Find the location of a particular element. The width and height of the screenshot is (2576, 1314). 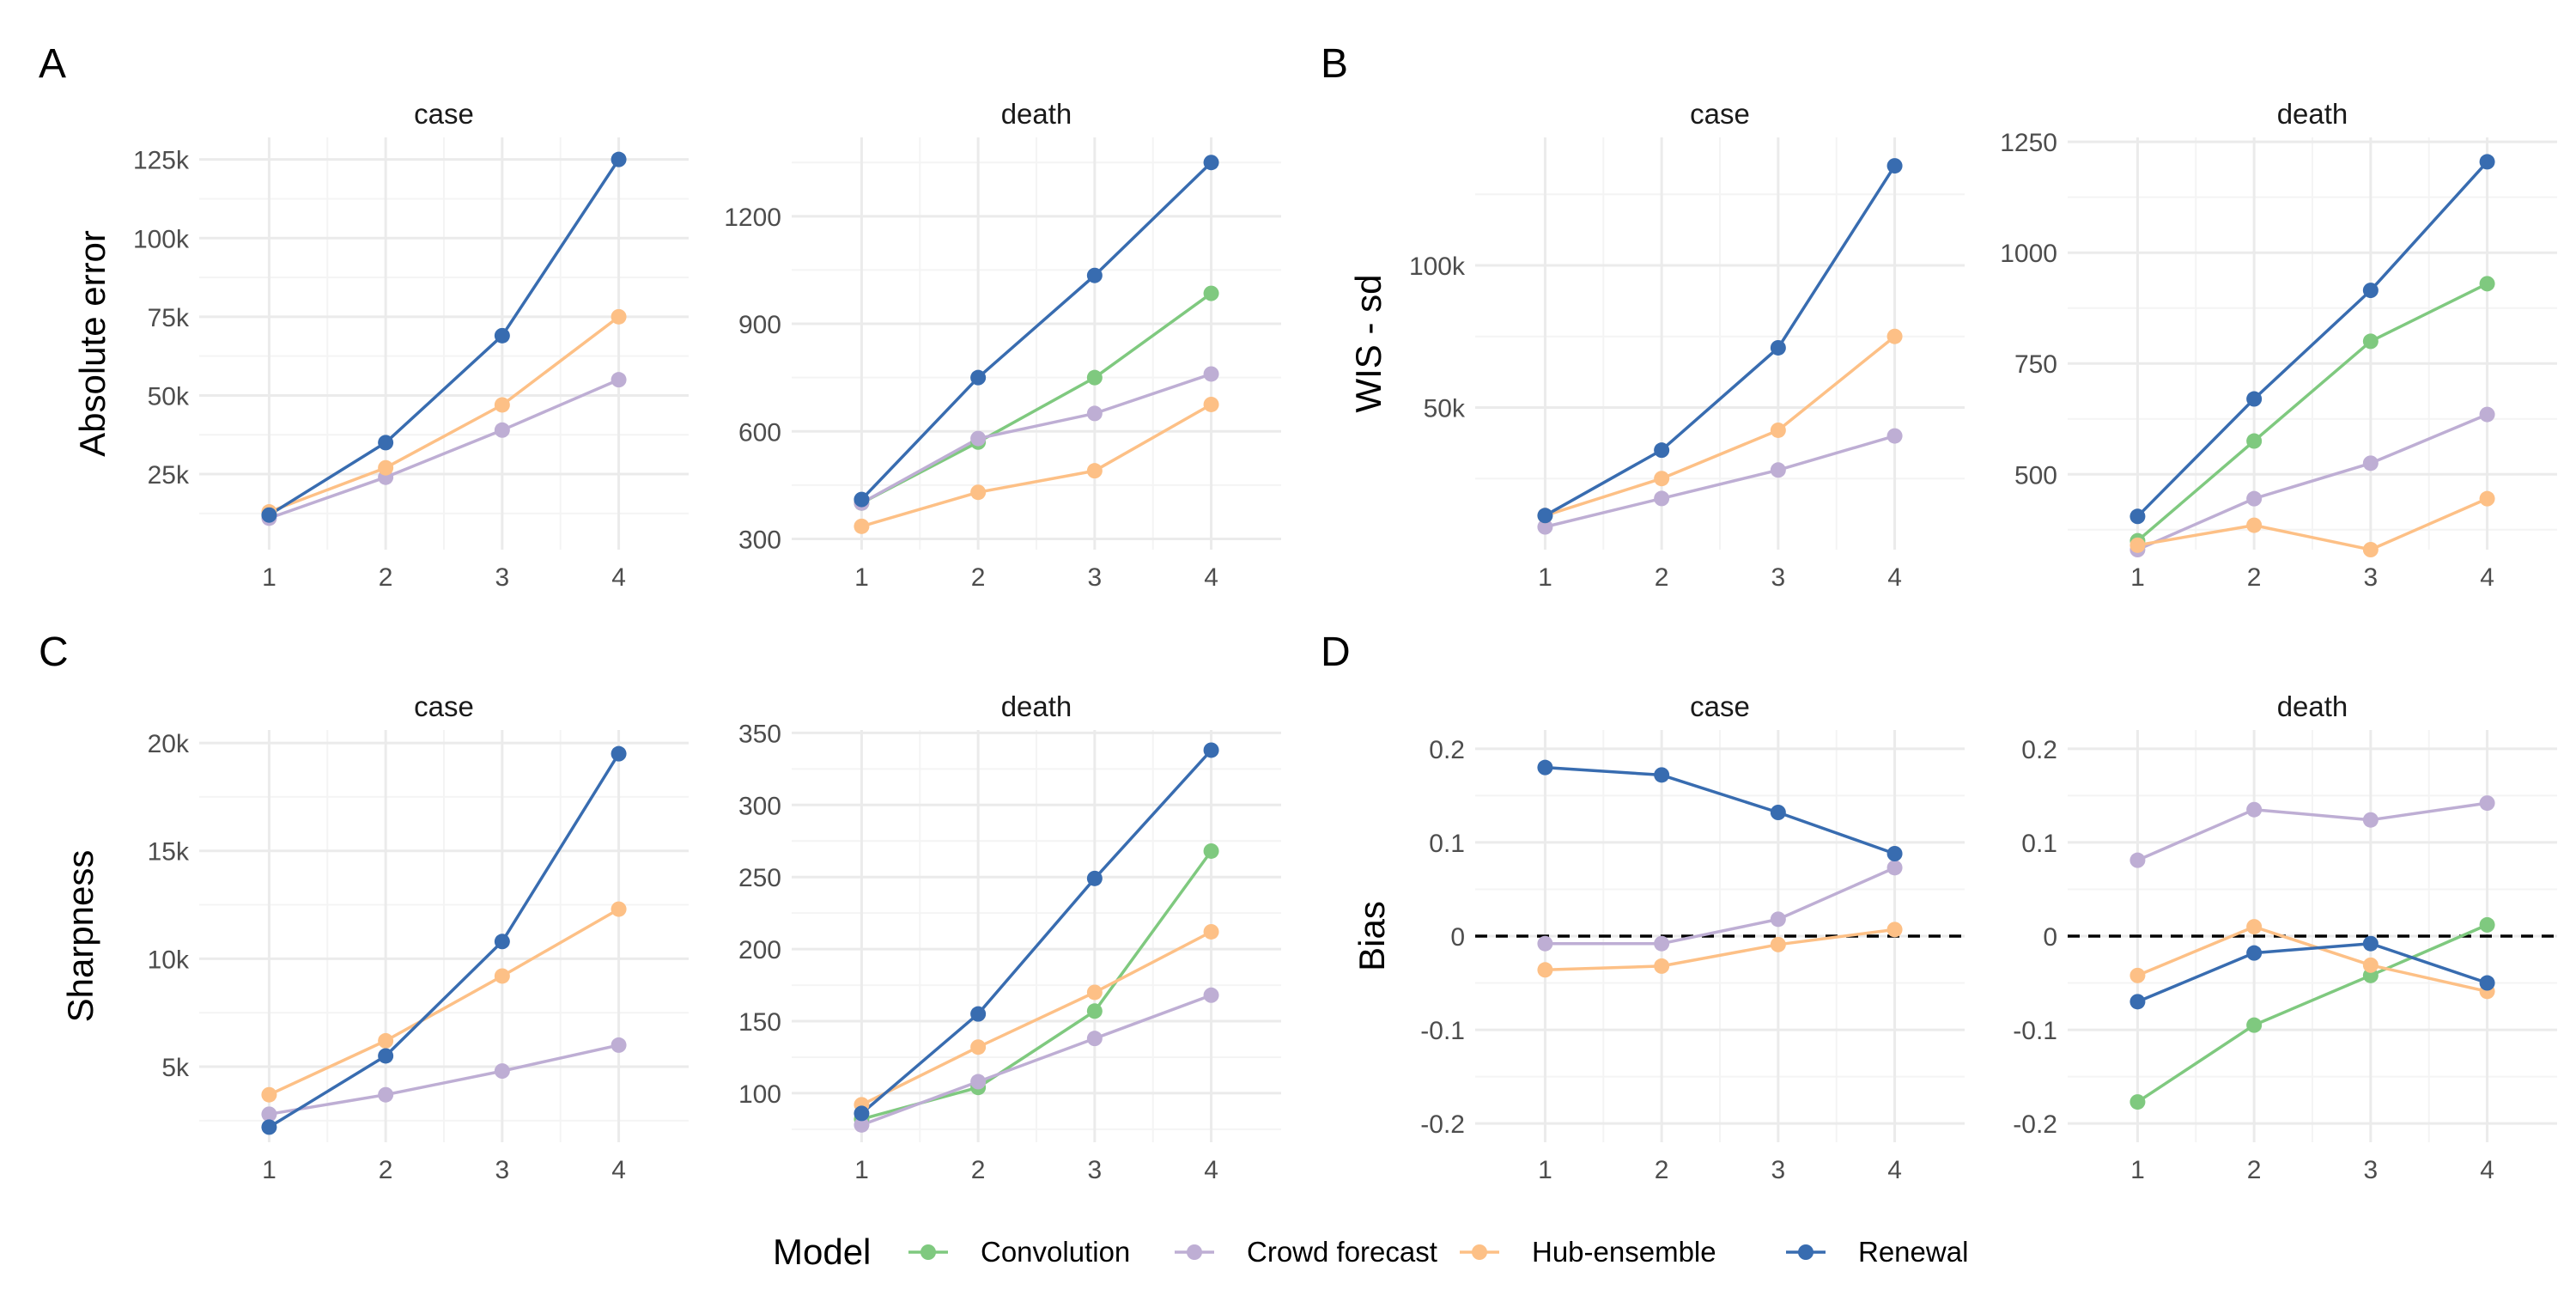

legend-title: Model is located at coordinates (822, 1252).